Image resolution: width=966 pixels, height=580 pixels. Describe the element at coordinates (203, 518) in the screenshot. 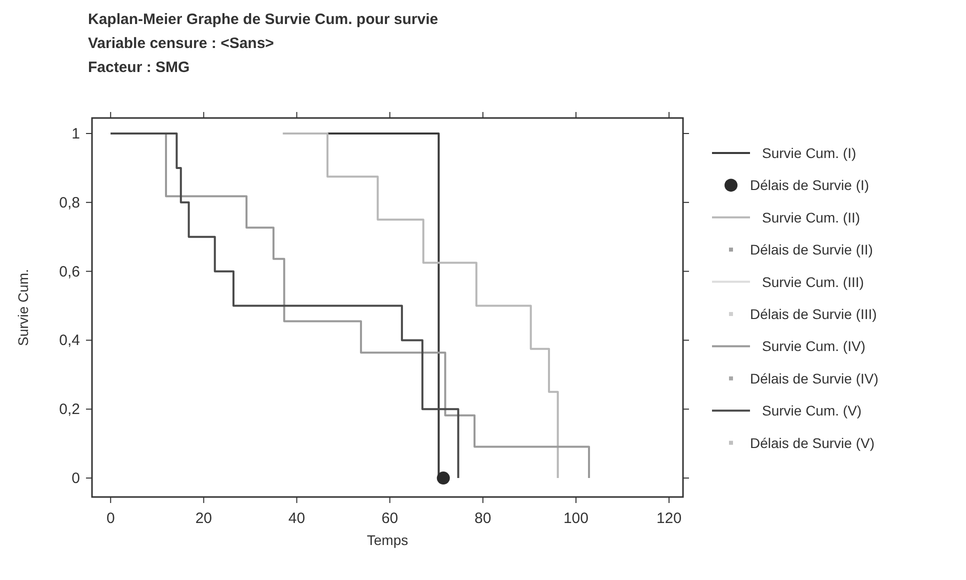

I see `x-tick-label: 20` at that location.